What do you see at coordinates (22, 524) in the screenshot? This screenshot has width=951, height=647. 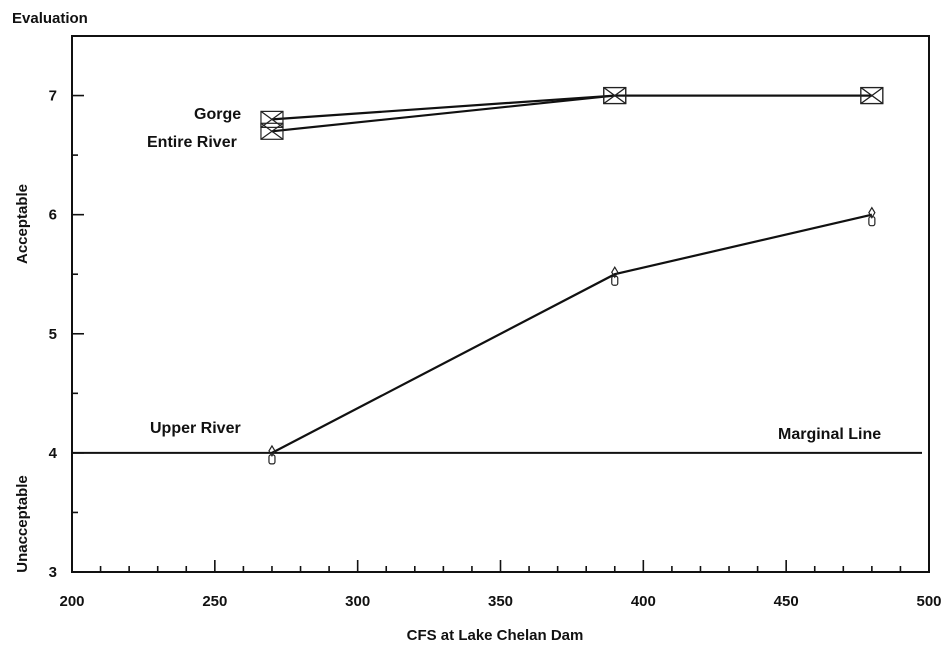 I see `y-axis-title-unacceptable: Unacceptable` at bounding box center [22, 524].